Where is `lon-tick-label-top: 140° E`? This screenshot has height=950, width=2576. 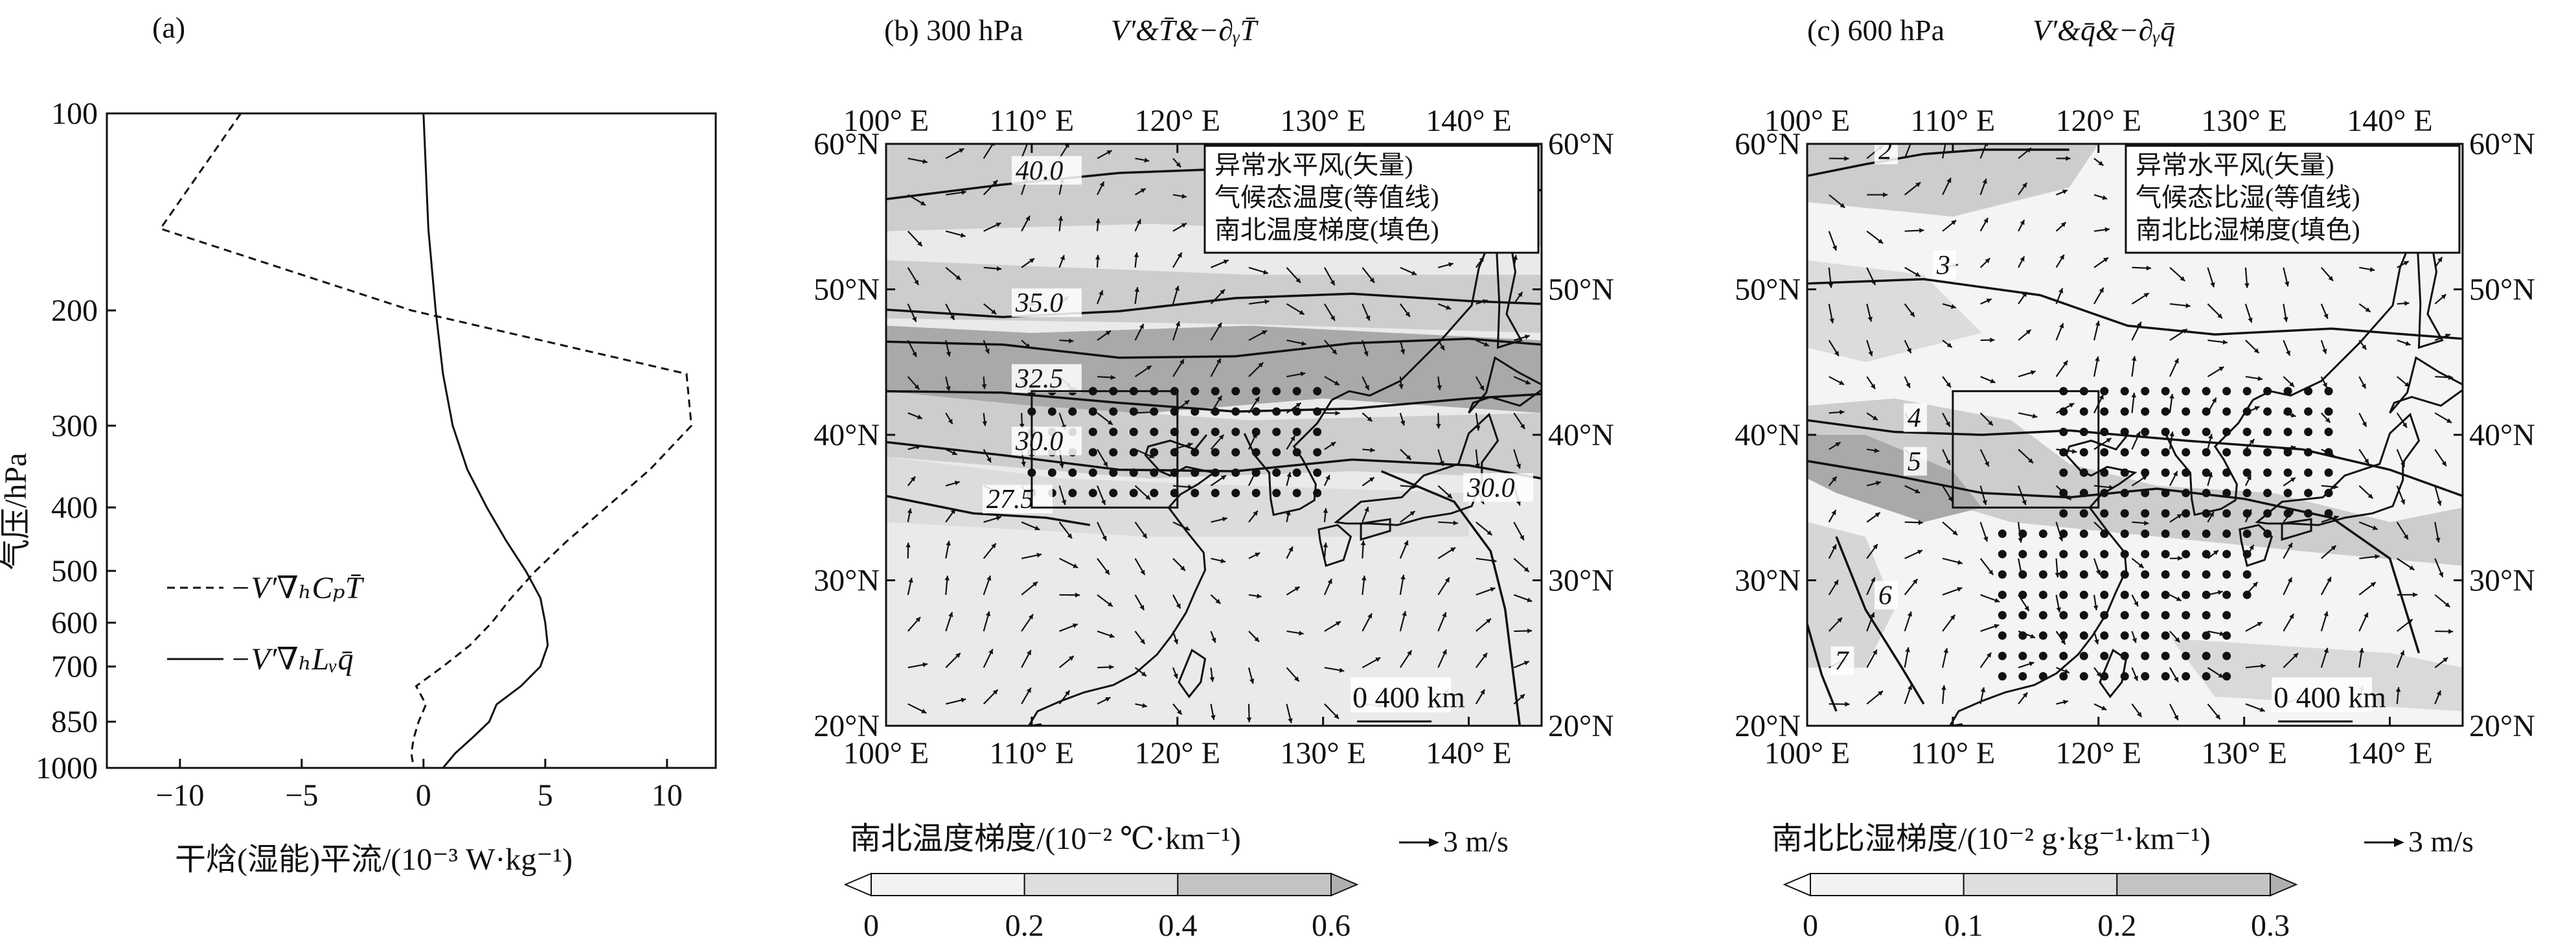 lon-tick-label-top: 140° E is located at coordinates (2390, 121).